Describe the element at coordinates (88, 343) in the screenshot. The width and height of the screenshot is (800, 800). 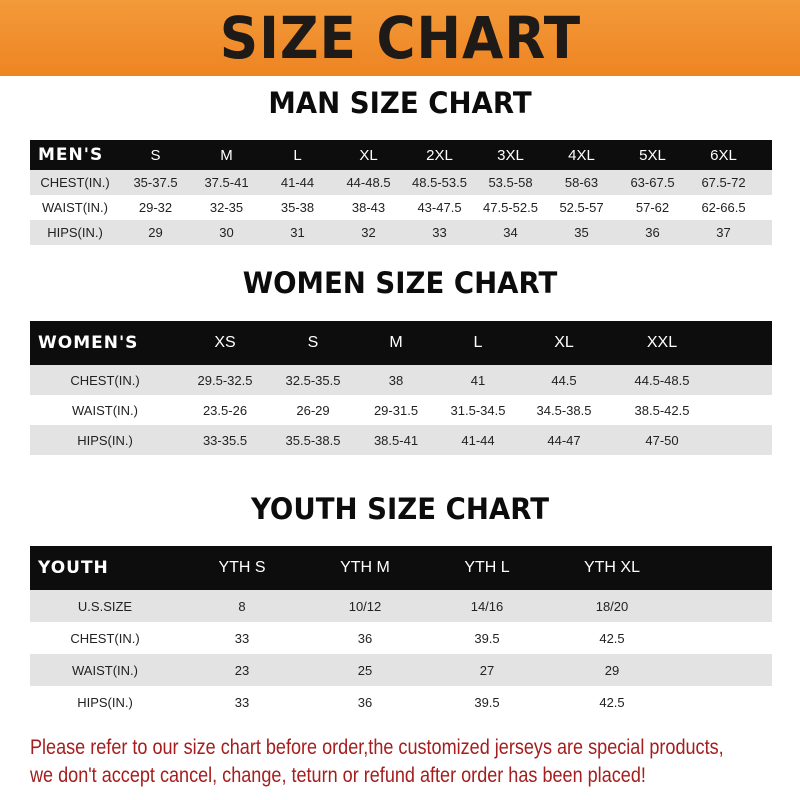
I see `row-label: WOMEN'S` at that location.